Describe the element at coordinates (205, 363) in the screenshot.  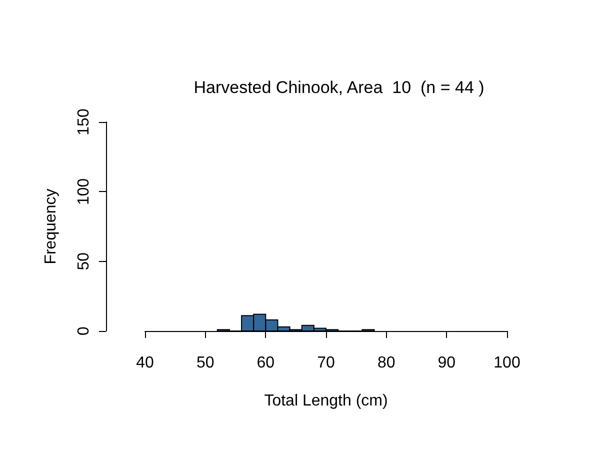
I see `x-tick-label: 50` at that location.